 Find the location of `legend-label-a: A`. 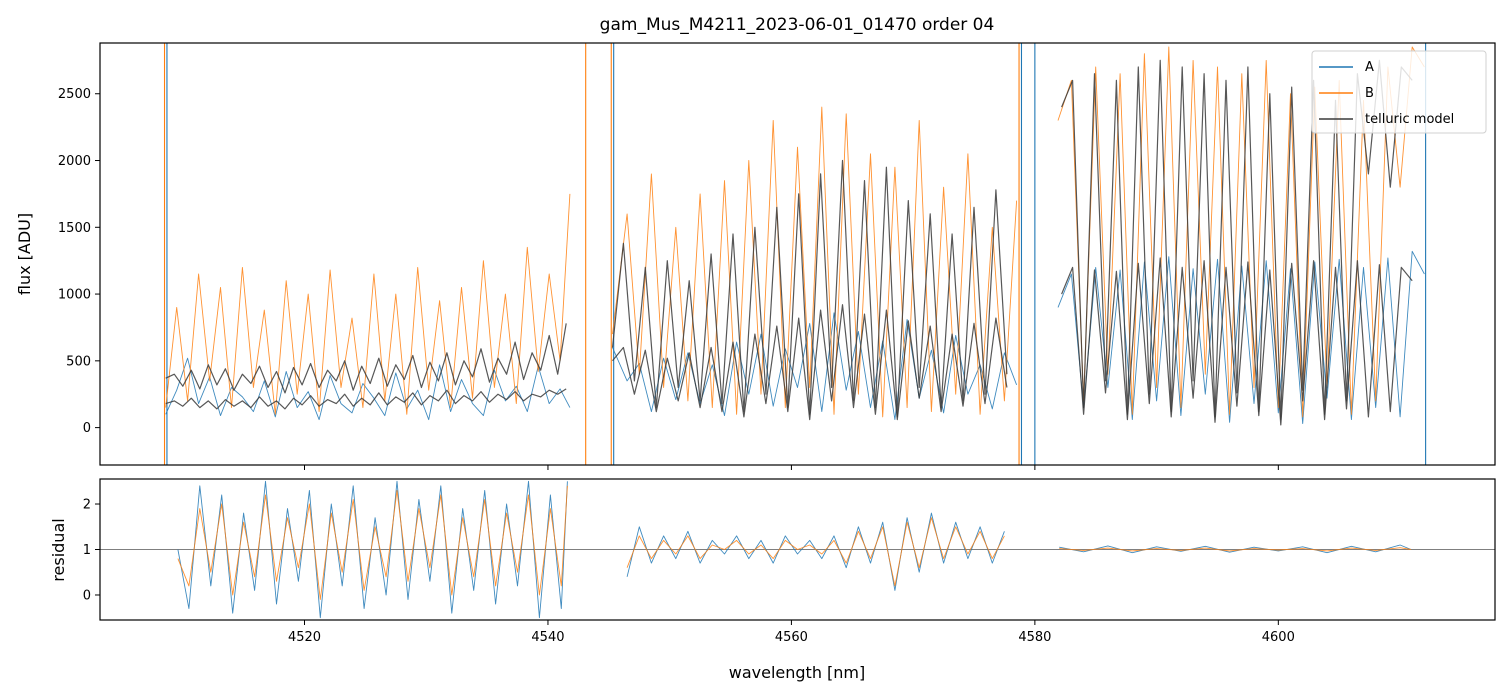

legend-label-a: A is located at coordinates (1369, 67).